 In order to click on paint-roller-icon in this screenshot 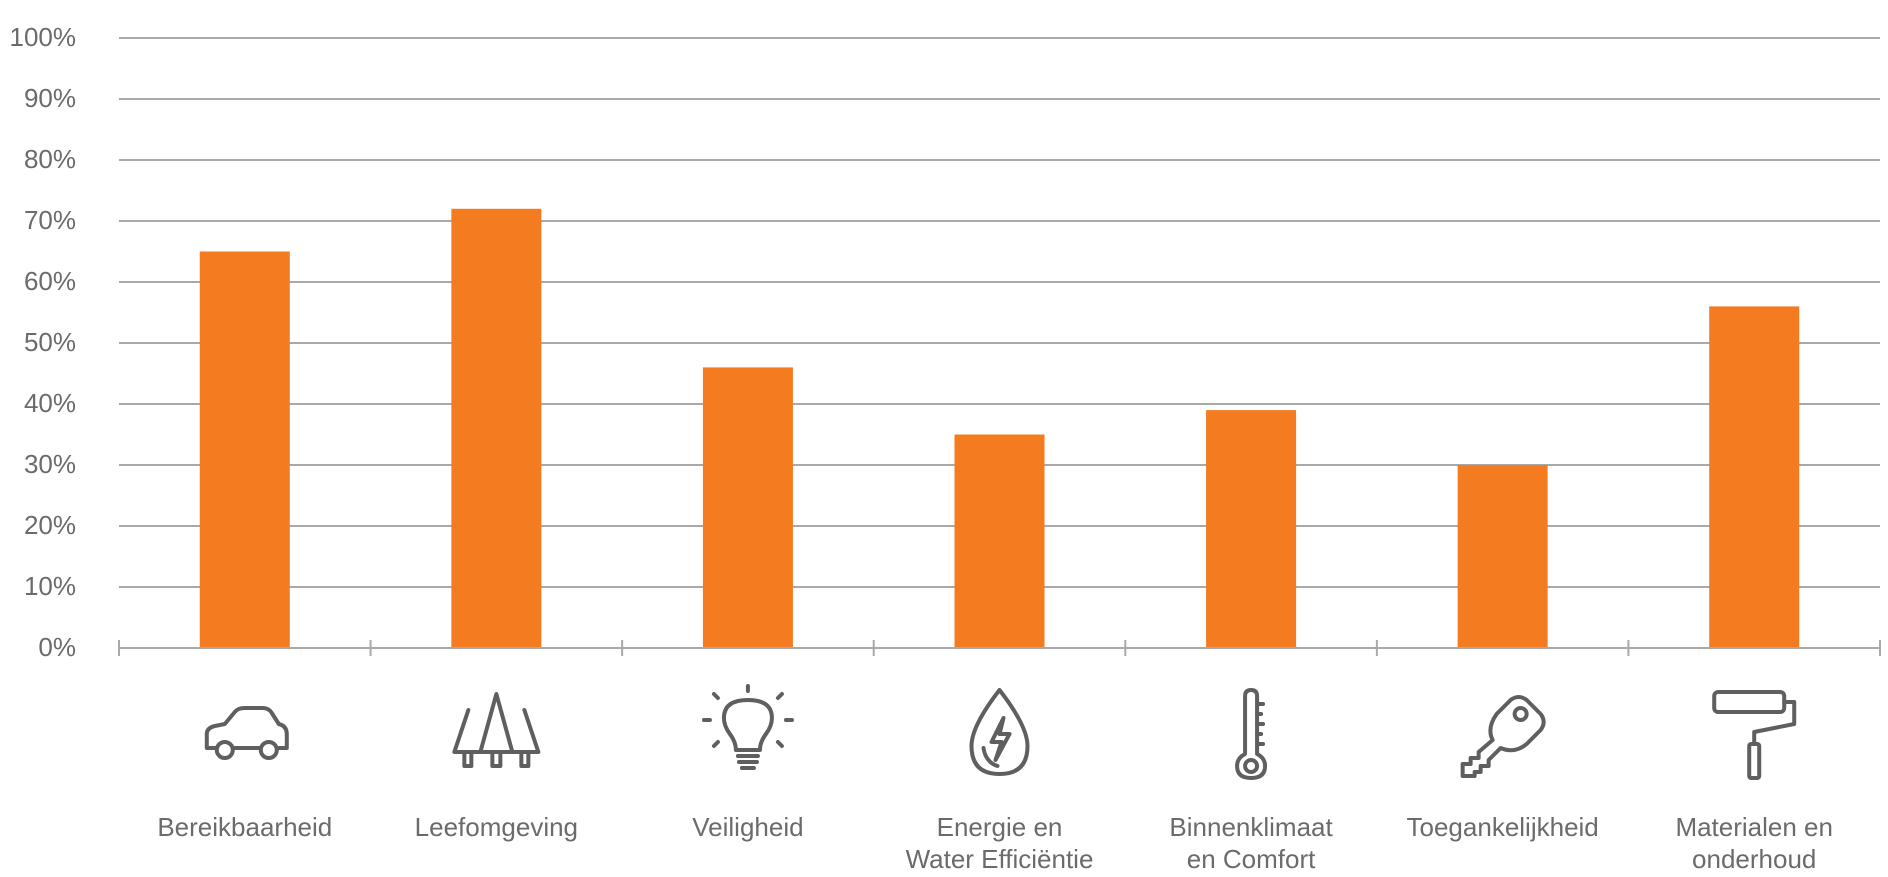, I will do `click(1754, 735)`.